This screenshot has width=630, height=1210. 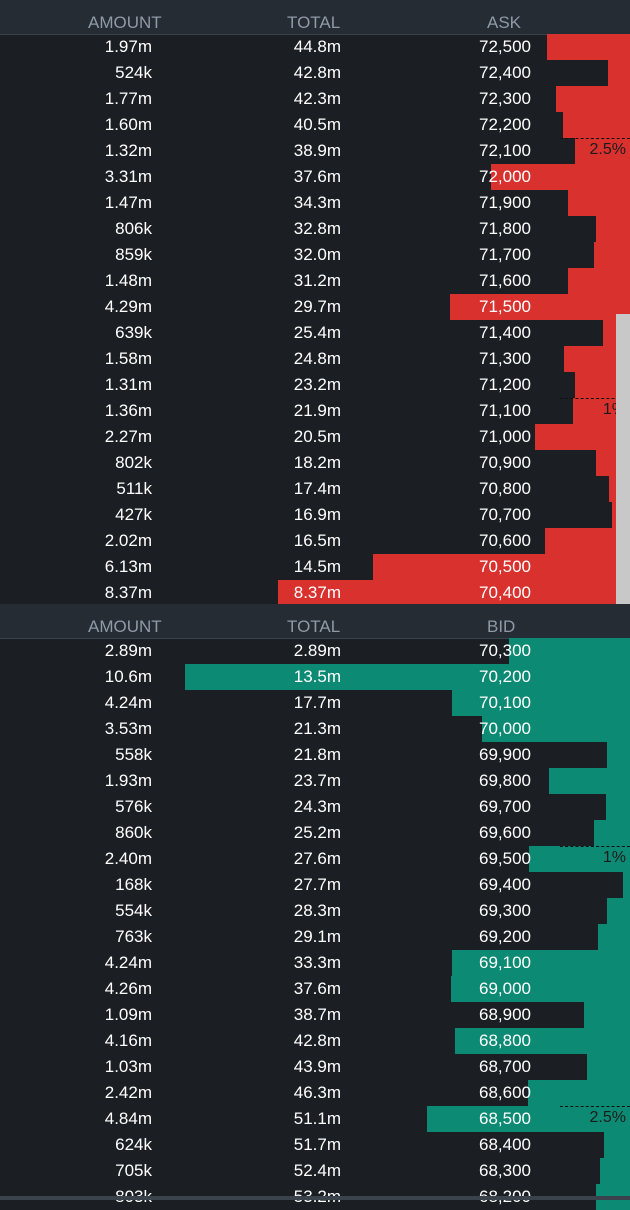 I want to click on ask-order-row: 639k 25.4m 71,400, so click(x=315, y=333).